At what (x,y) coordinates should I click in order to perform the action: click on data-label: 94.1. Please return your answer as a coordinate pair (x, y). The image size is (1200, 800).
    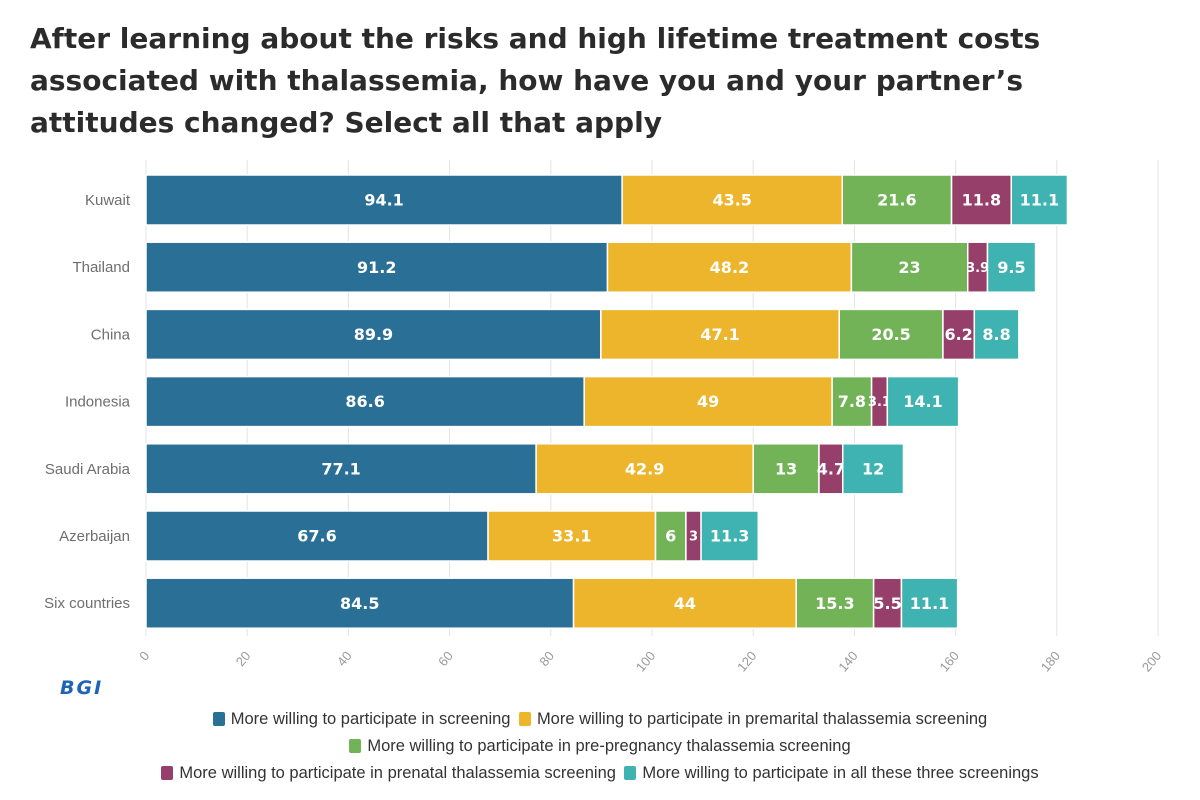
    Looking at the image, I should click on (383, 200).